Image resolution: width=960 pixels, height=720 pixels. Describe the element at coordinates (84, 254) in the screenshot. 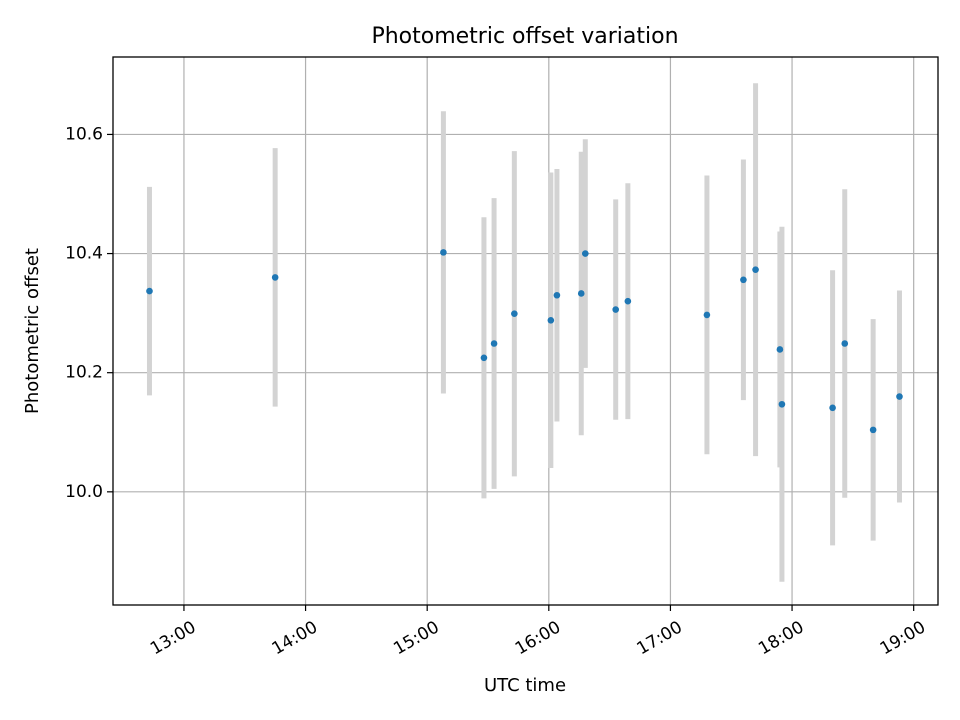

I see `y-tick-label: 10.4` at that location.